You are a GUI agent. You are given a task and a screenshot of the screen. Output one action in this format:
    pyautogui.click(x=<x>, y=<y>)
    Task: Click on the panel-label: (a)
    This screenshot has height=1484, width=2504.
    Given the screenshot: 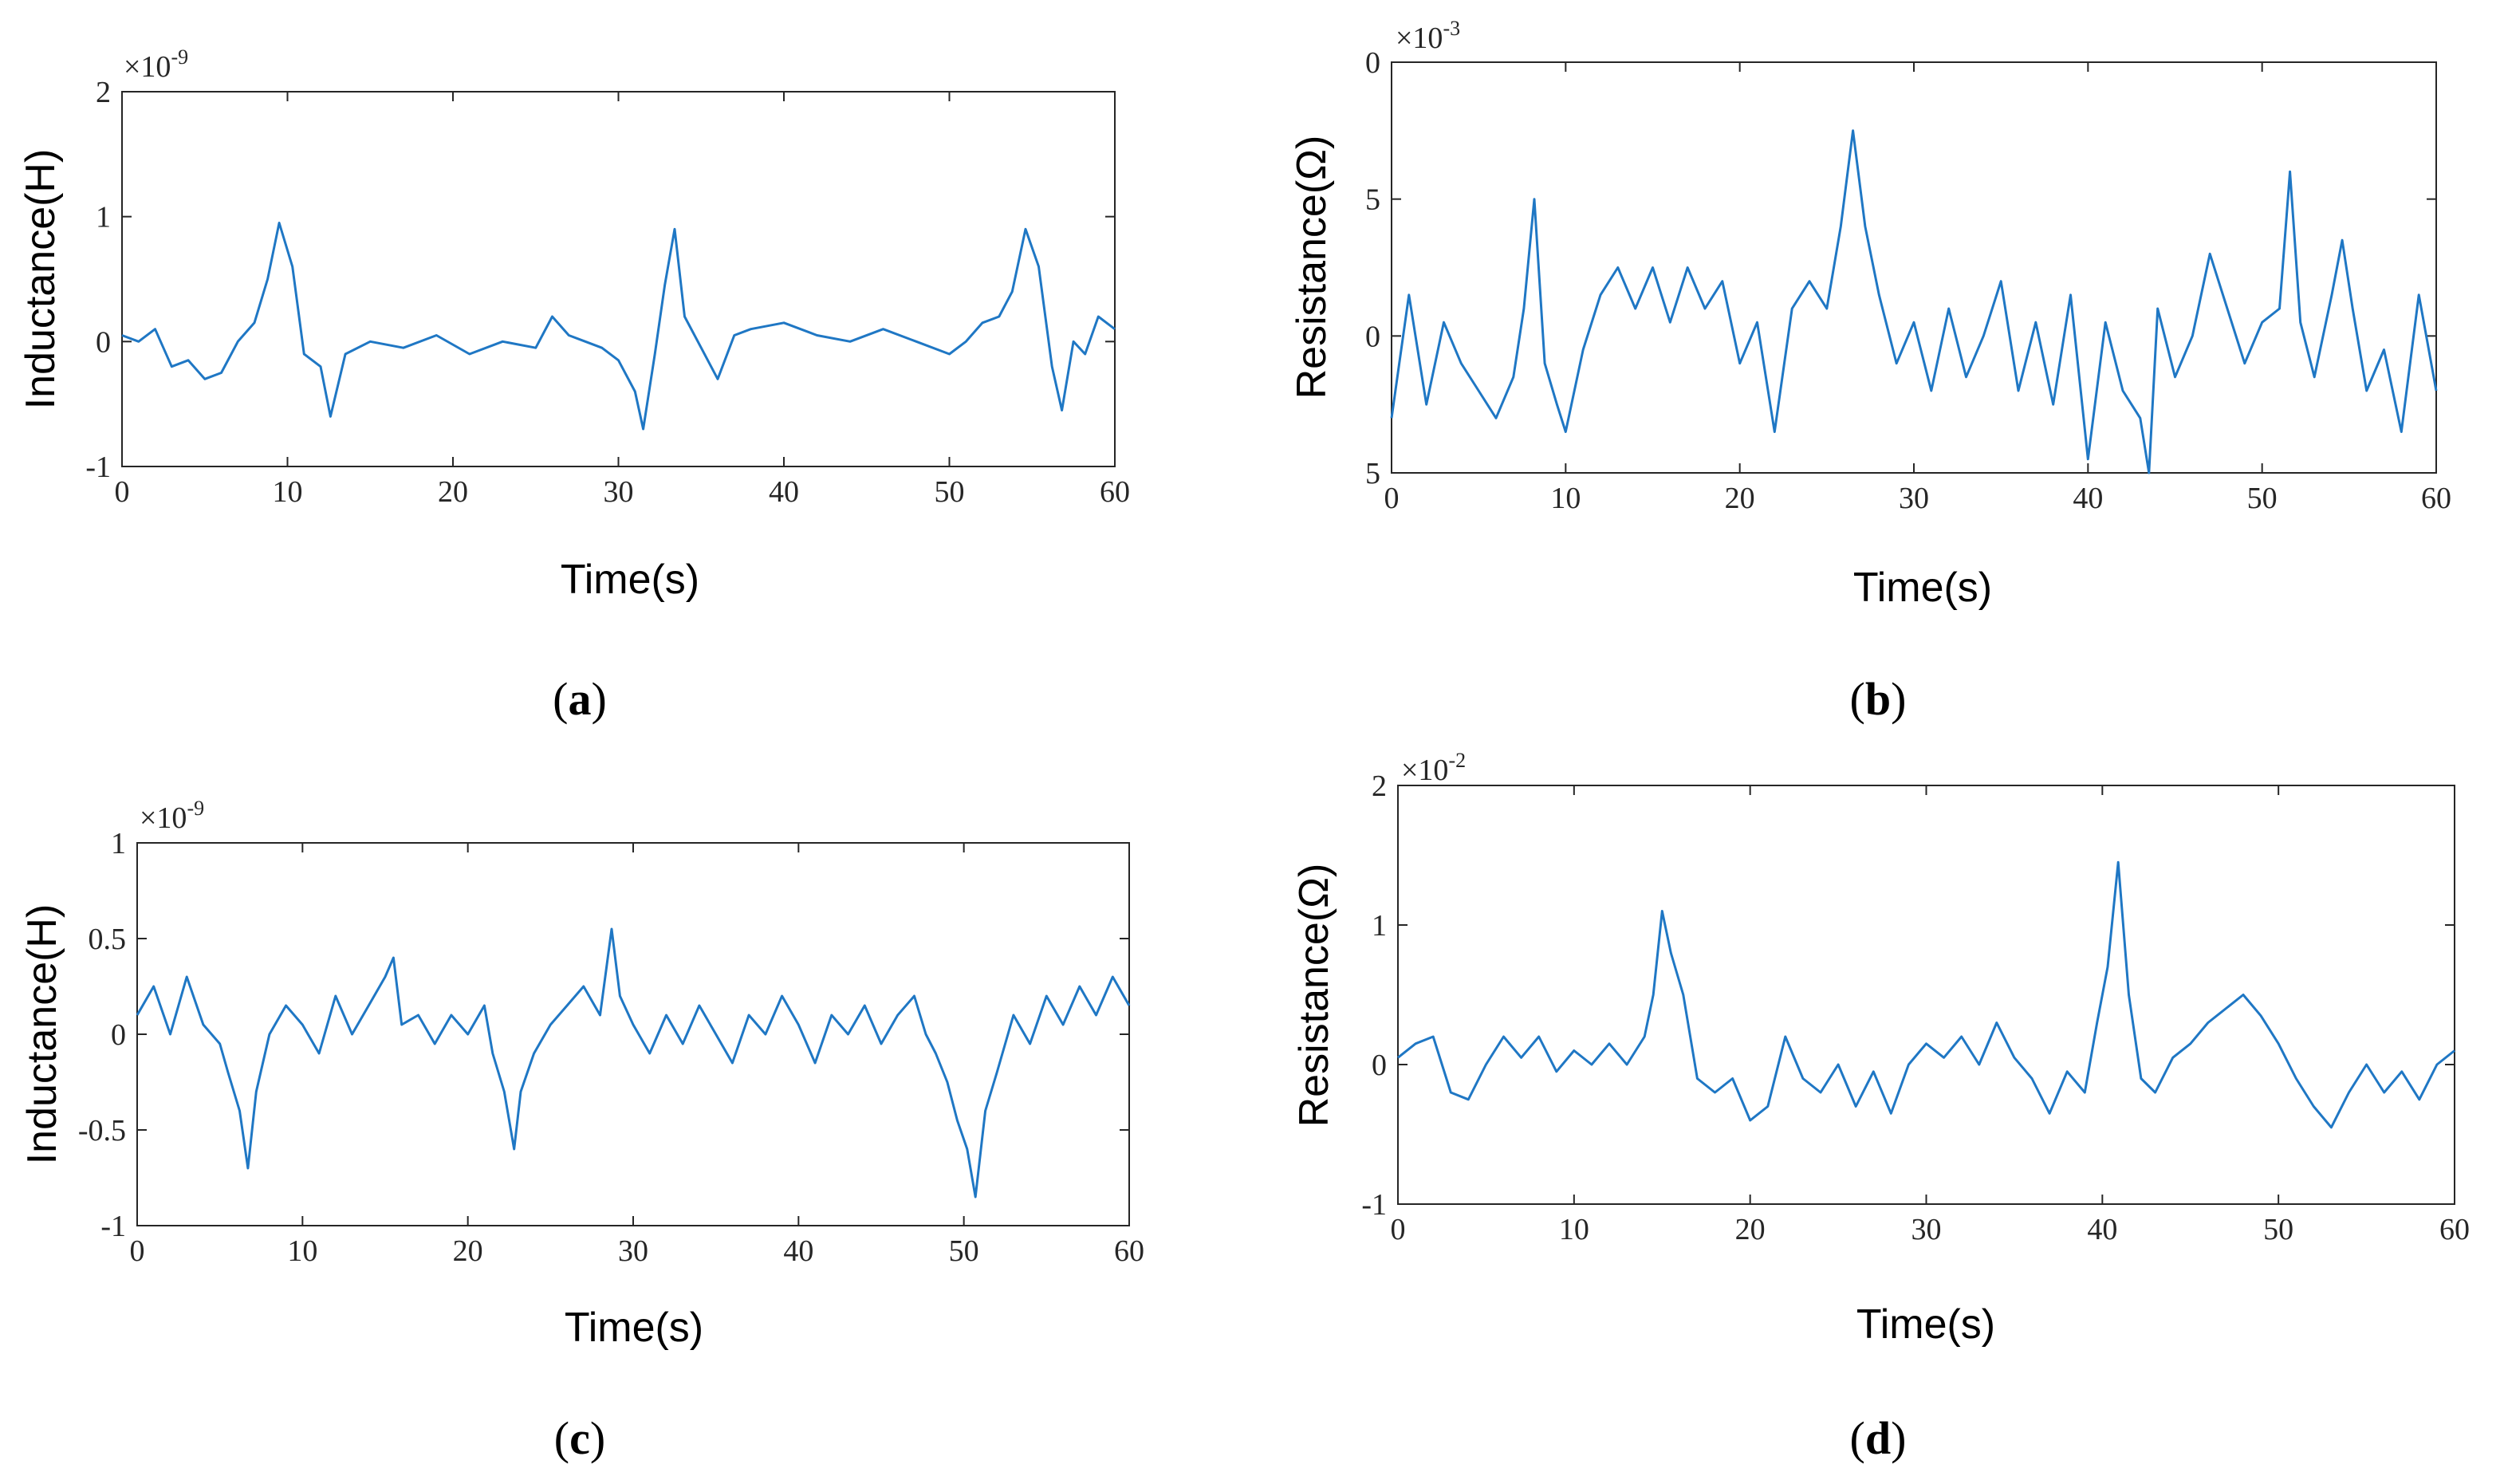 What is the action you would take?
    pyautogui.click(x=580, y=699)
    